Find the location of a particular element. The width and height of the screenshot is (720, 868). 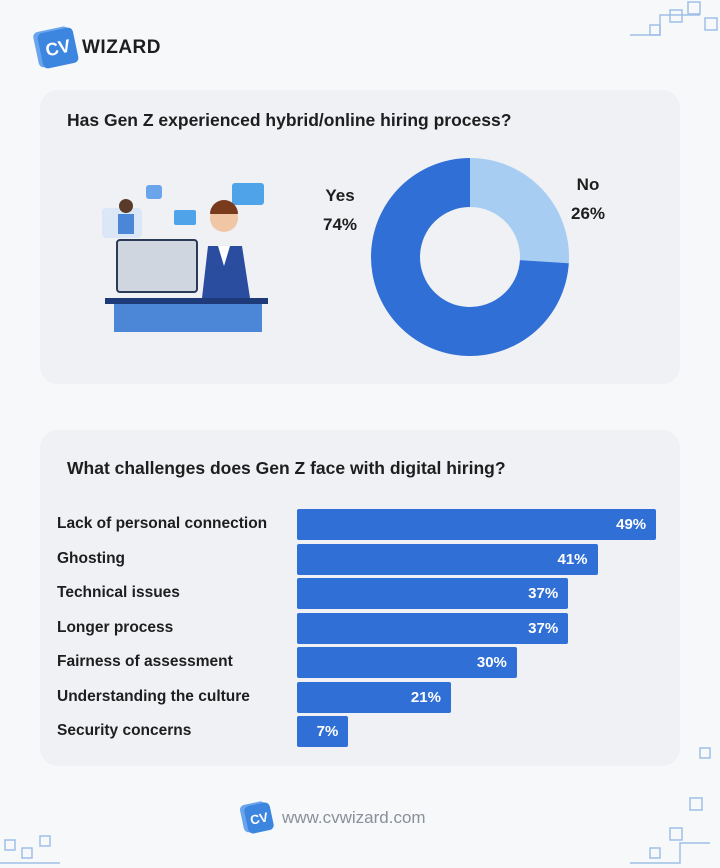

bar-category-label: Longer process is located at coordinates (115, 627).